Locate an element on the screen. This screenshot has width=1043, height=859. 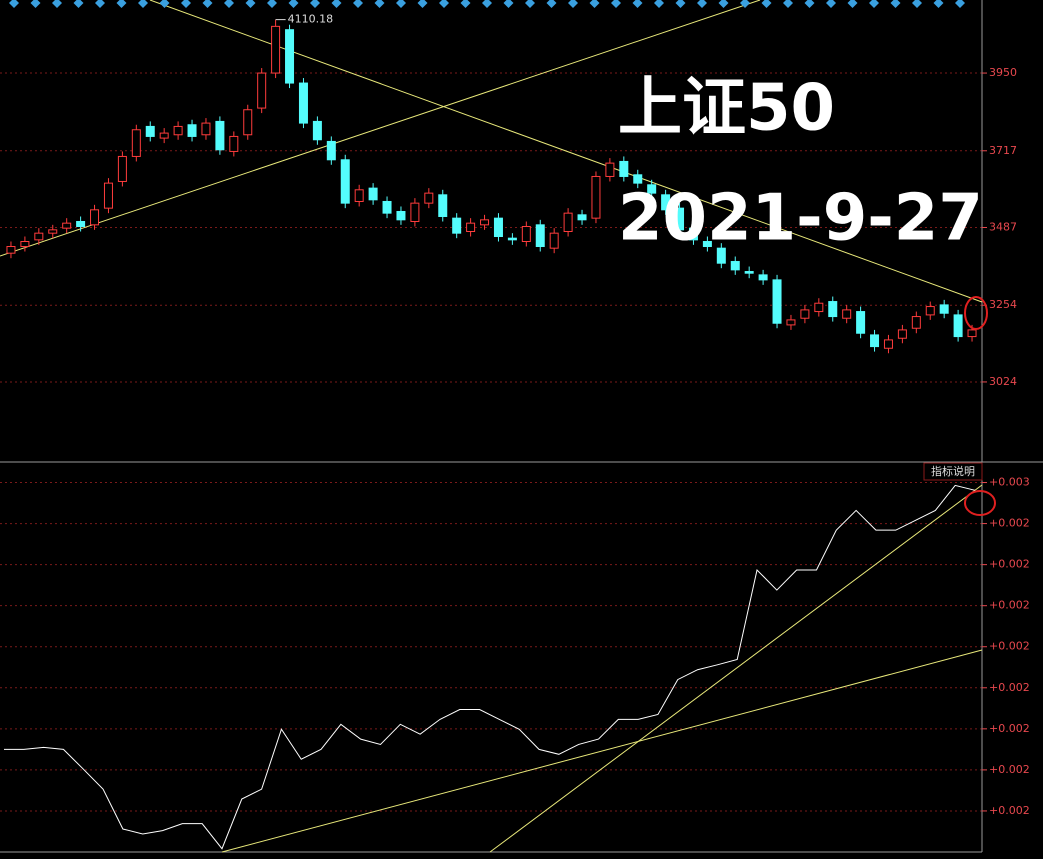
chart-subtitle: 2021-9-27 is located at coordinates (800, 219).